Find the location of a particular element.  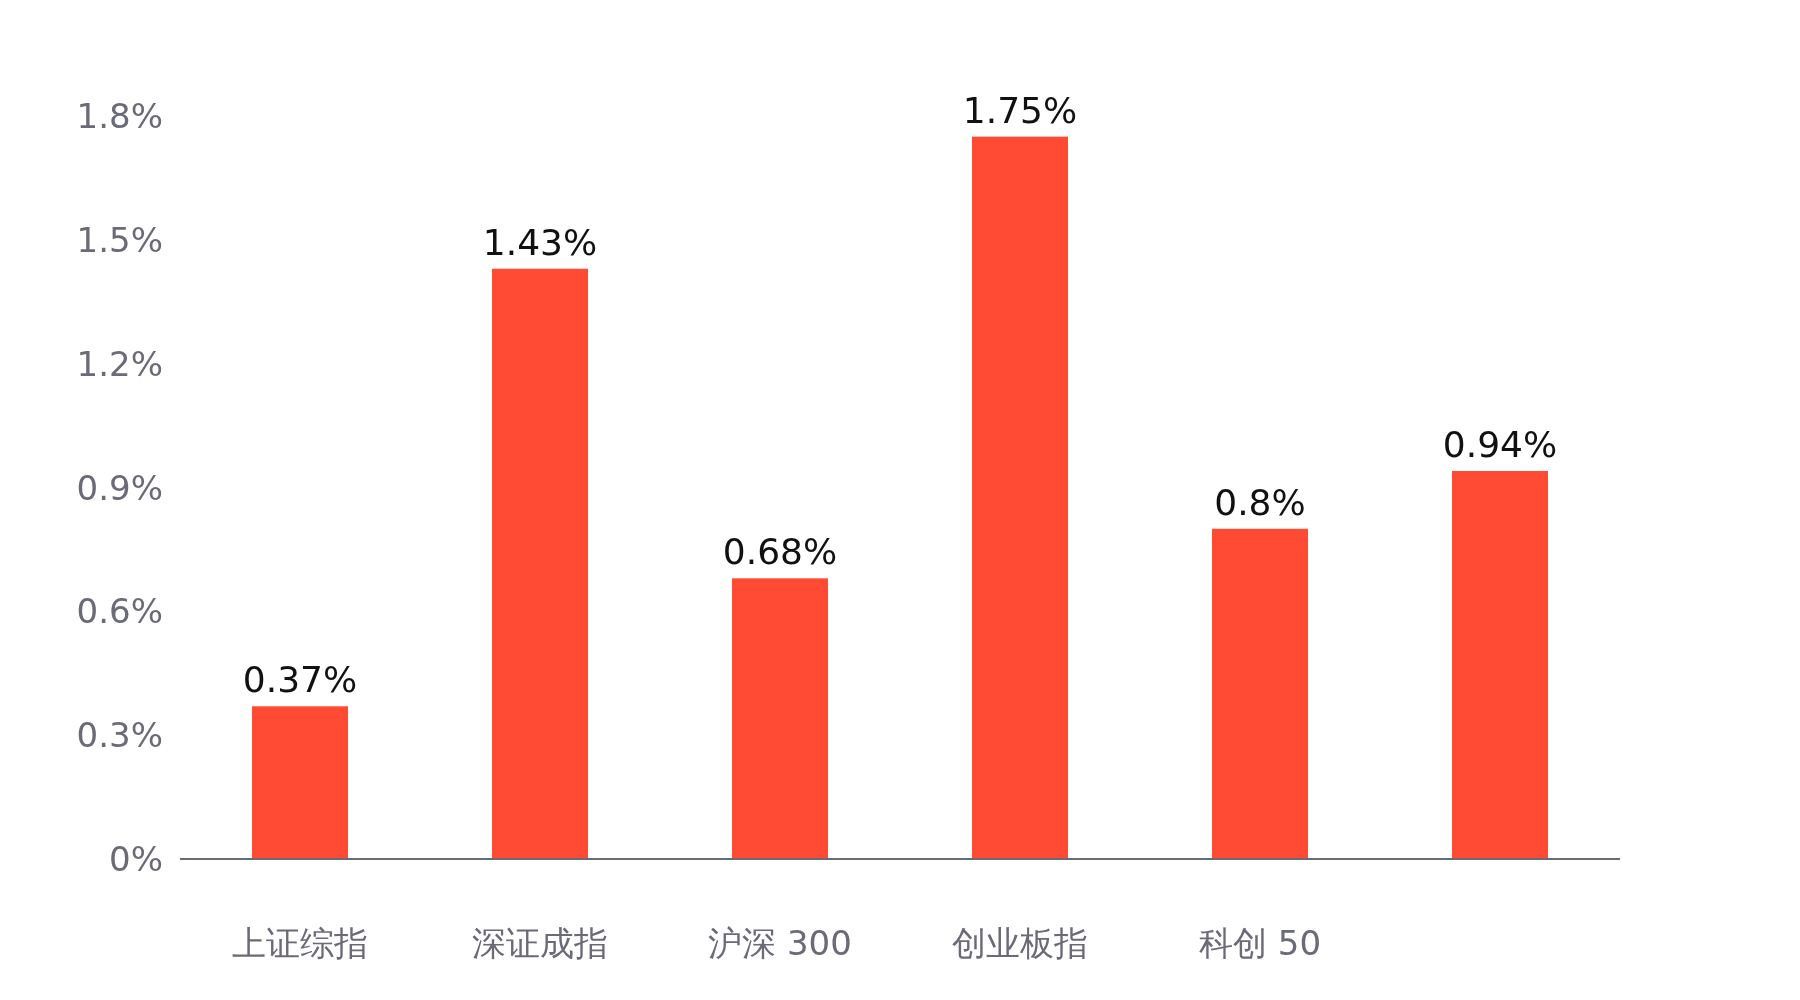

y-tick-label: 1.5% is located at coordinates (119, 239).